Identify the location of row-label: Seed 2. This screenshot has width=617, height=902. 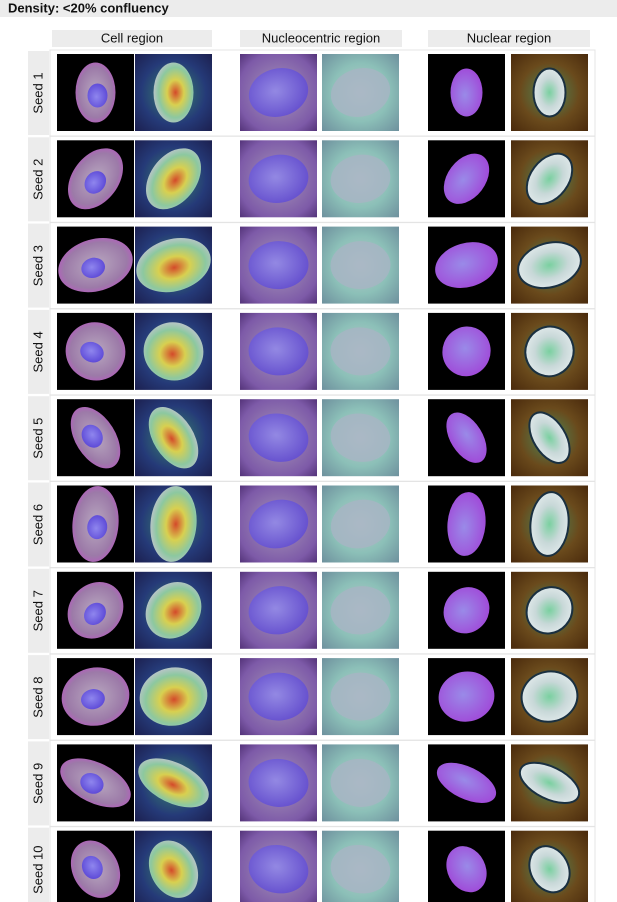
(37, 179).